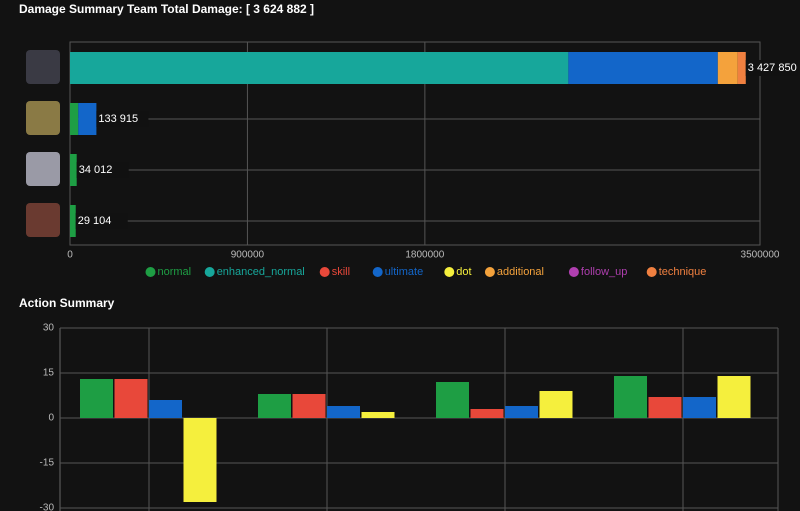 Image resolution: width=800 pixels, height=511 pixels. What do you see at coordinates (341, 272) in the screenshot?
I see `legend-label: skill` at bounding box center [341, 272].